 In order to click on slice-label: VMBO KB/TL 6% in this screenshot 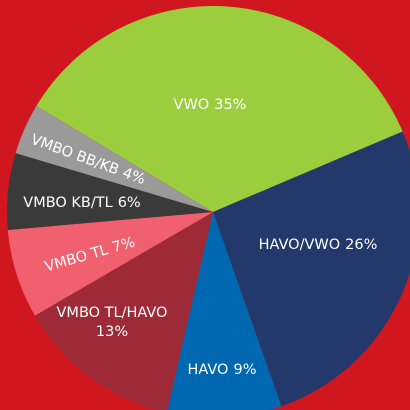, I will do `click(81, 203)`.